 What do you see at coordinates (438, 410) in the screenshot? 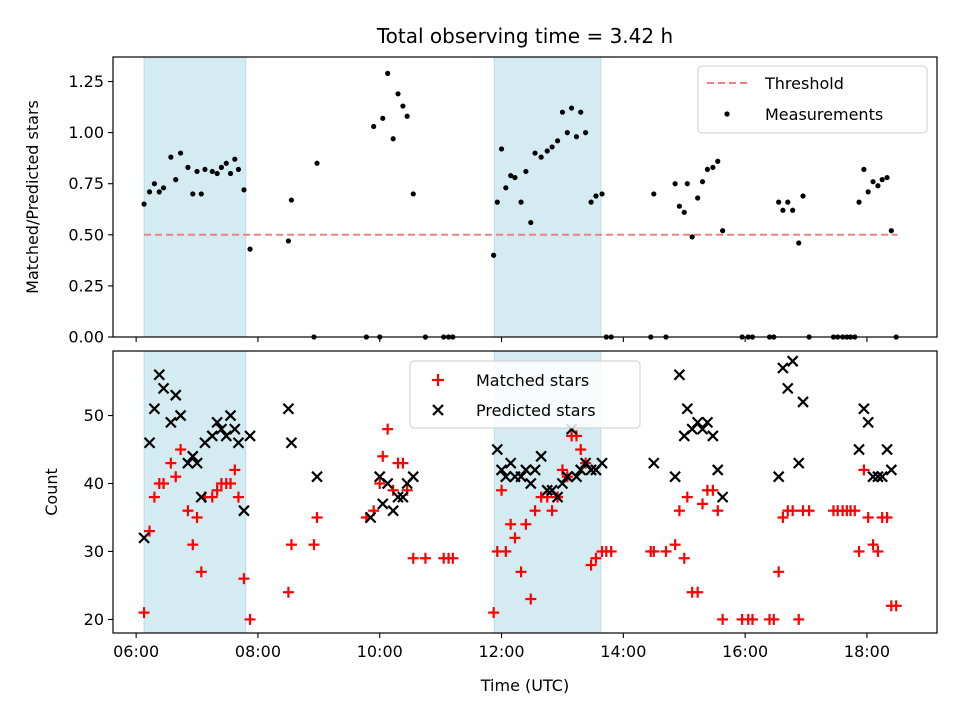
I see `predicted-legend-swatch` at bounding box center [438, 410].